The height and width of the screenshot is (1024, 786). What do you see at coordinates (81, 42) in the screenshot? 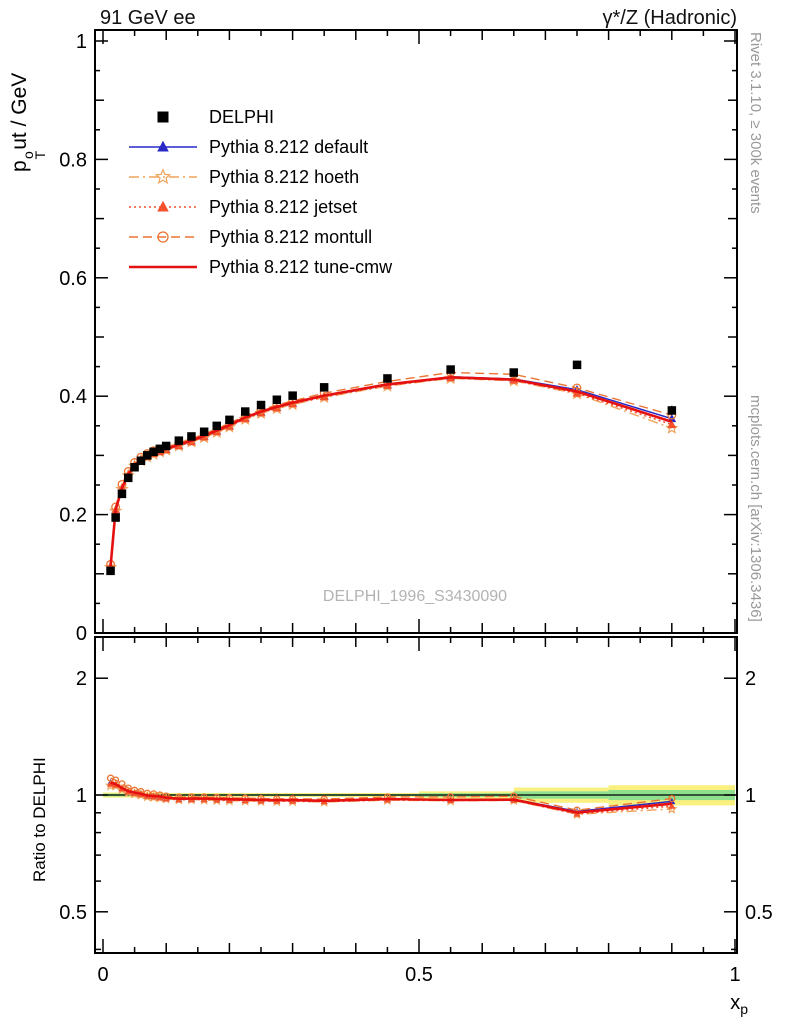
I see `y-tick-label-main: 1` at bounding box center [81, 42].